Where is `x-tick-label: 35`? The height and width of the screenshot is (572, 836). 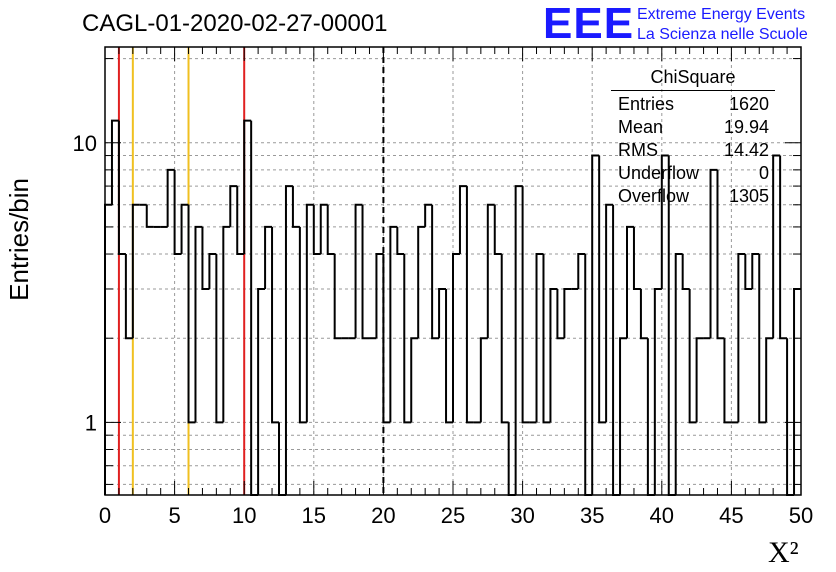 x-tick-label: 35 is located at coordinates (592, 515).